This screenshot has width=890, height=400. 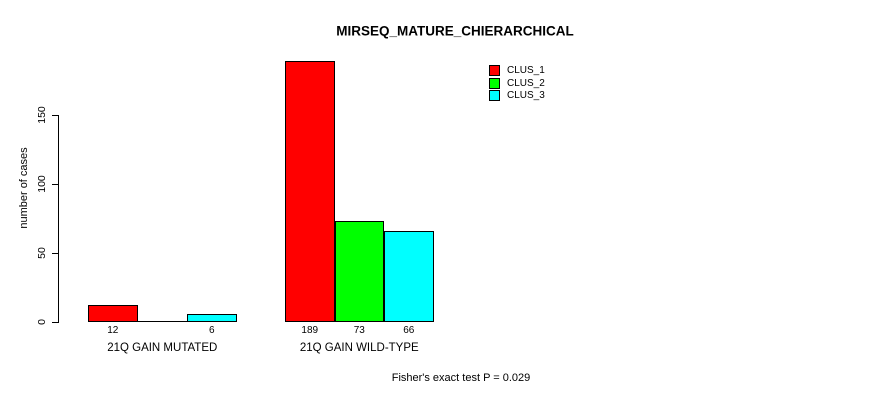 What do you see at coordinates (42, 184) in the screenshot?
I see `y-tick-label: 100` at bounding box center [42, 184].